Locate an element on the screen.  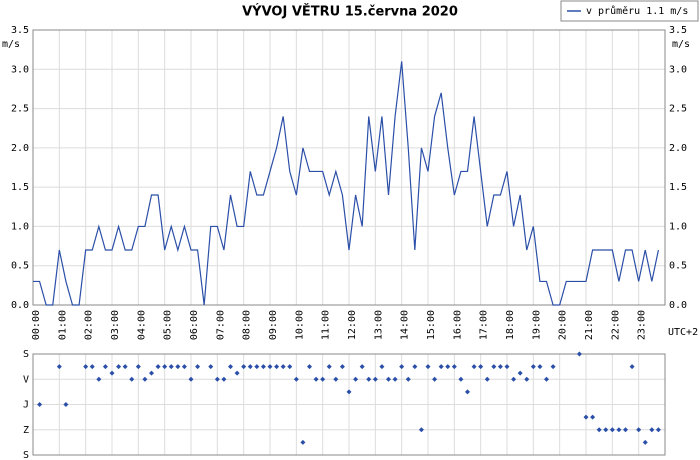
legend-box is located at coordinates (629, 11).